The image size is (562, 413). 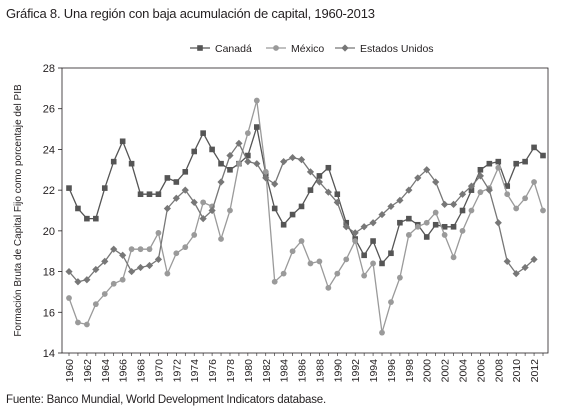 What do you see at coordinates (285, 371) in the screenshot?
I see `x-tick-label: 1984` at bounding box center [285, 371].